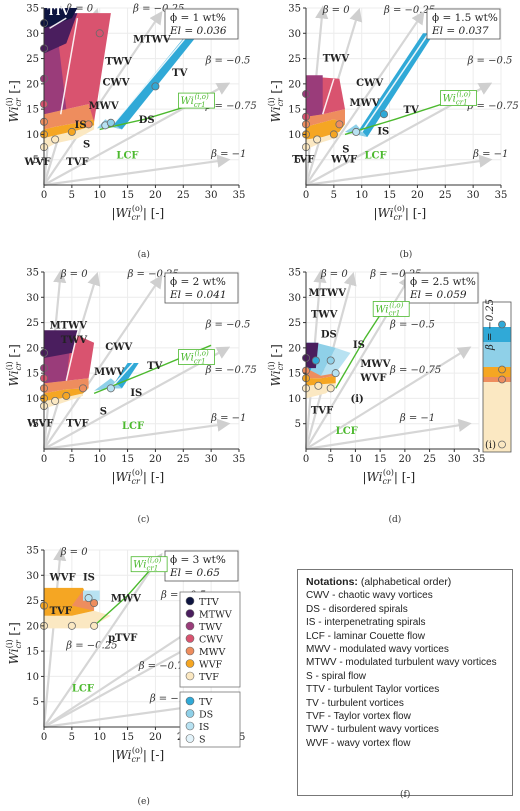 The image size is (520, 811). What do you see at coordinates (366, 623) in the screenshot?
I see `notation-item: IS - interpenetrating spirals` at bounding box center [366, 623].